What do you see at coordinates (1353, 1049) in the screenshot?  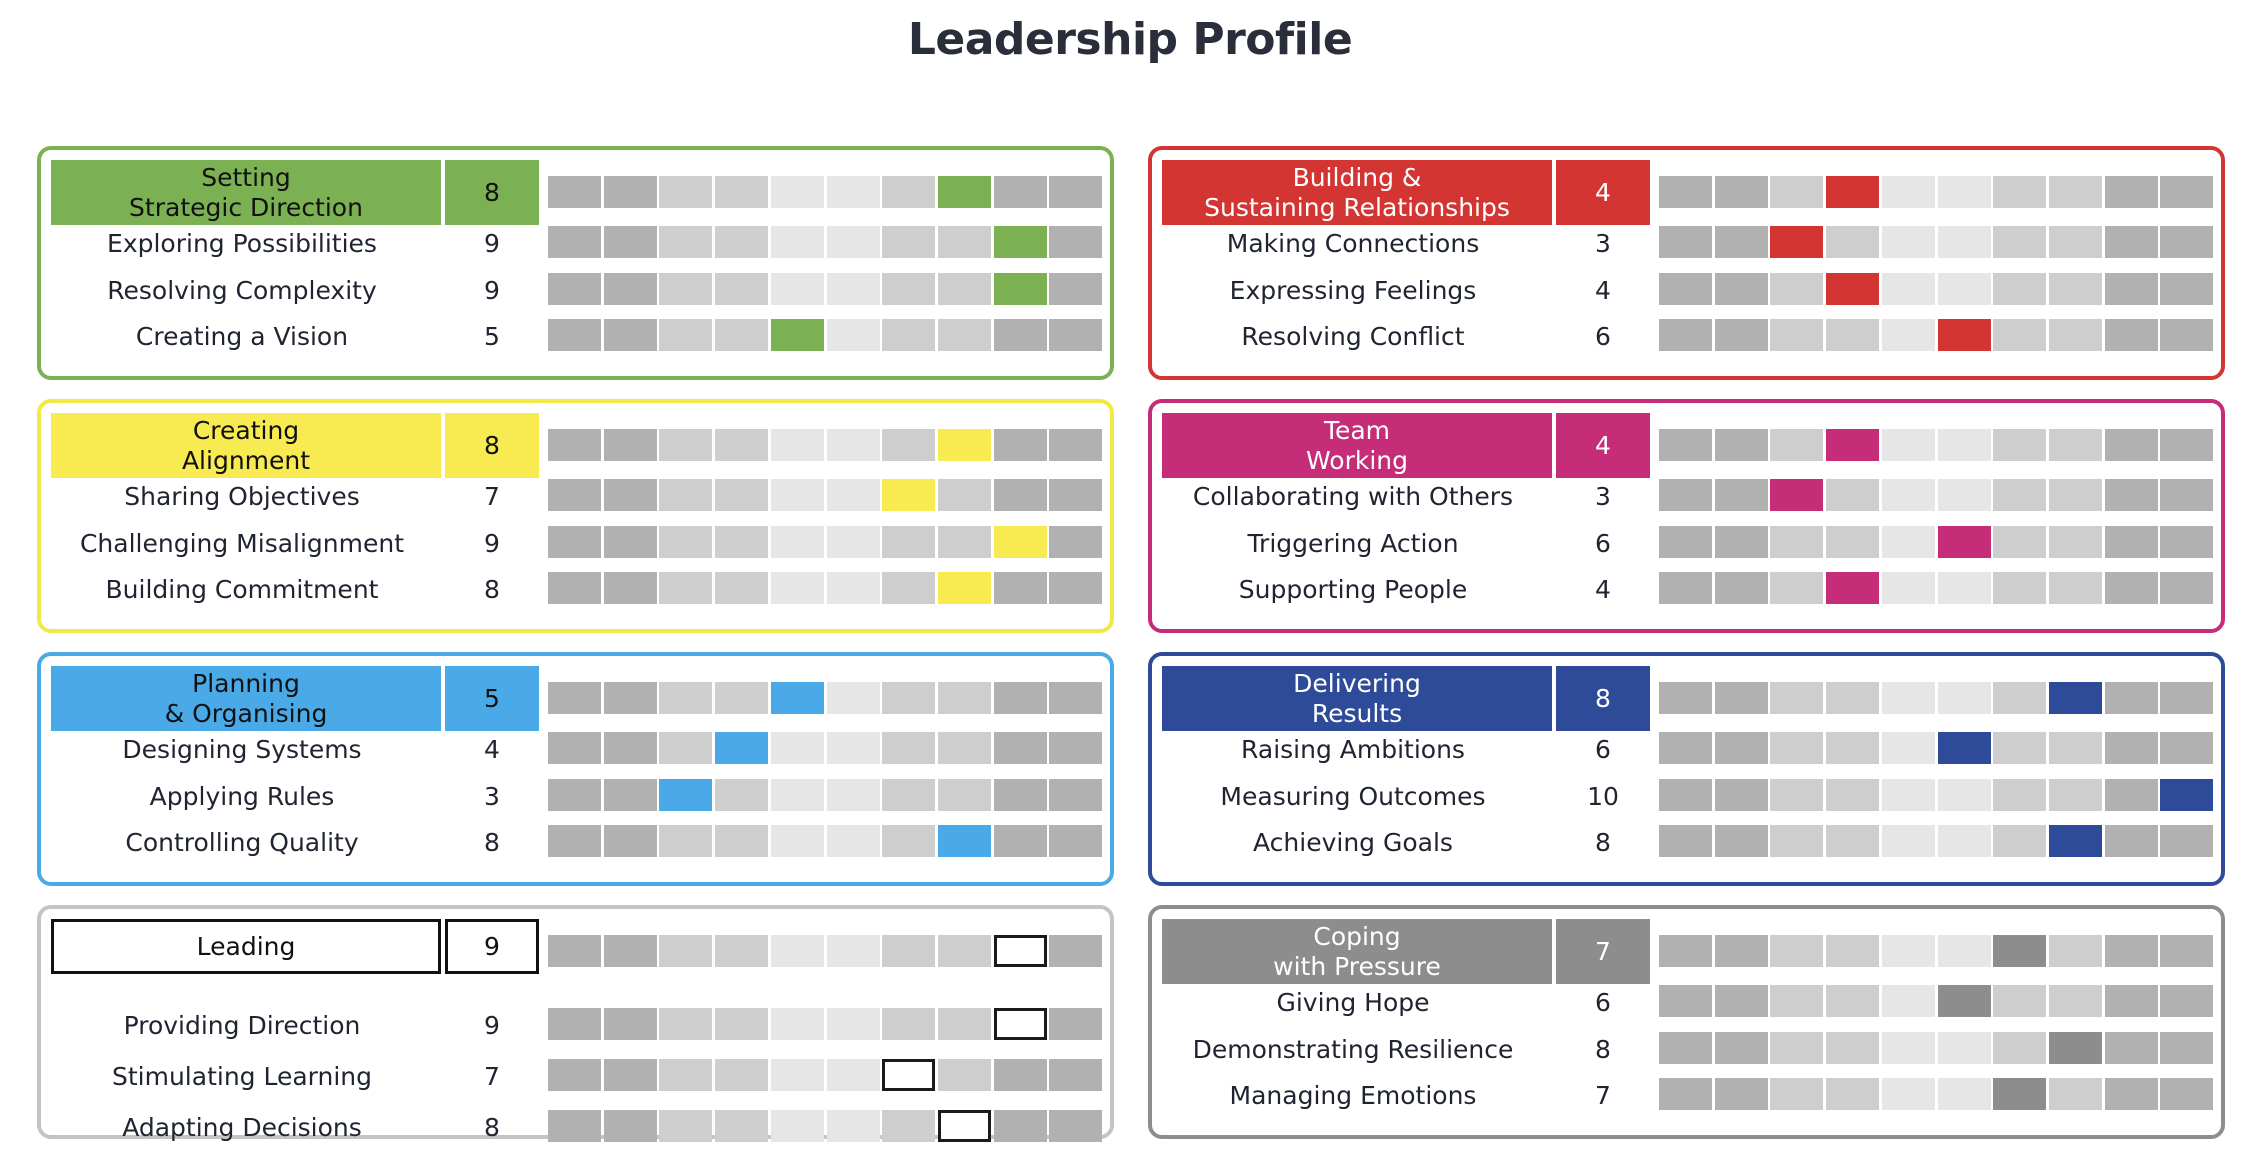 I see `panel-7-row-1-label: Demonstrating Resilience` at bounding box center [1353, 1049].